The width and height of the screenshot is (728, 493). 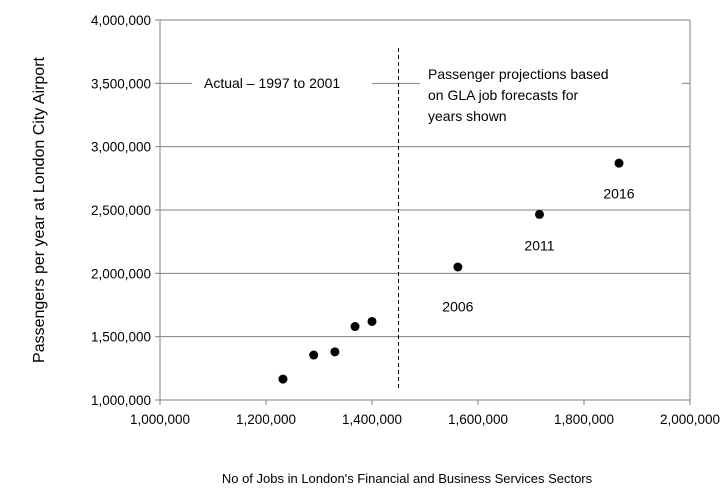 What do you see at coordinates (121, 337) in the screenshot?
I see `y-tick-label: 1,500,000` at bounding box center [121, 337].